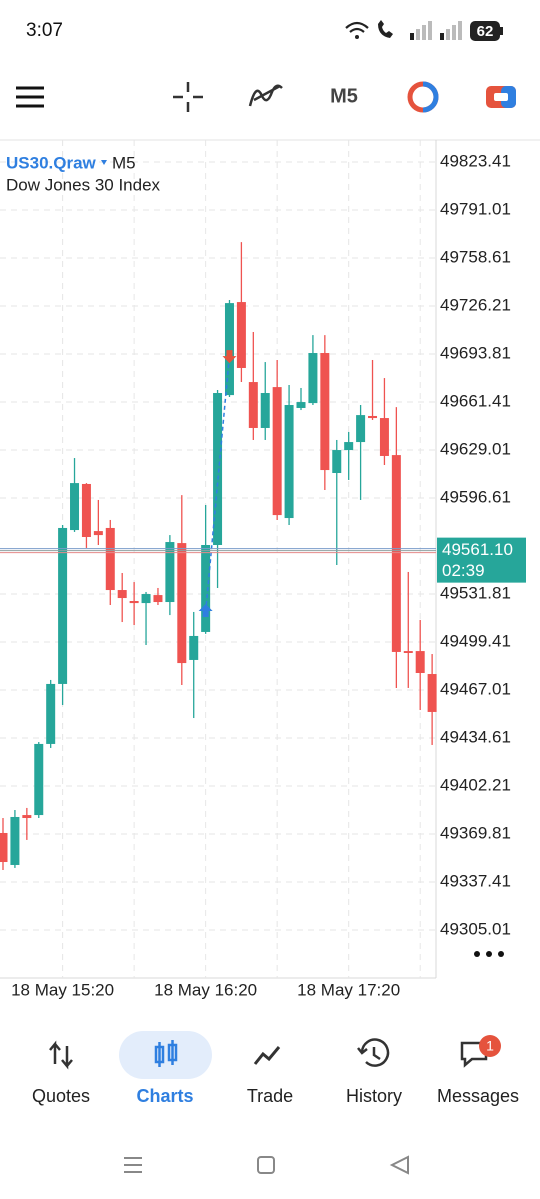 This screenshot has height=1199, width=540. I want to click on nav-tab: Charts, so click(164, 1096).